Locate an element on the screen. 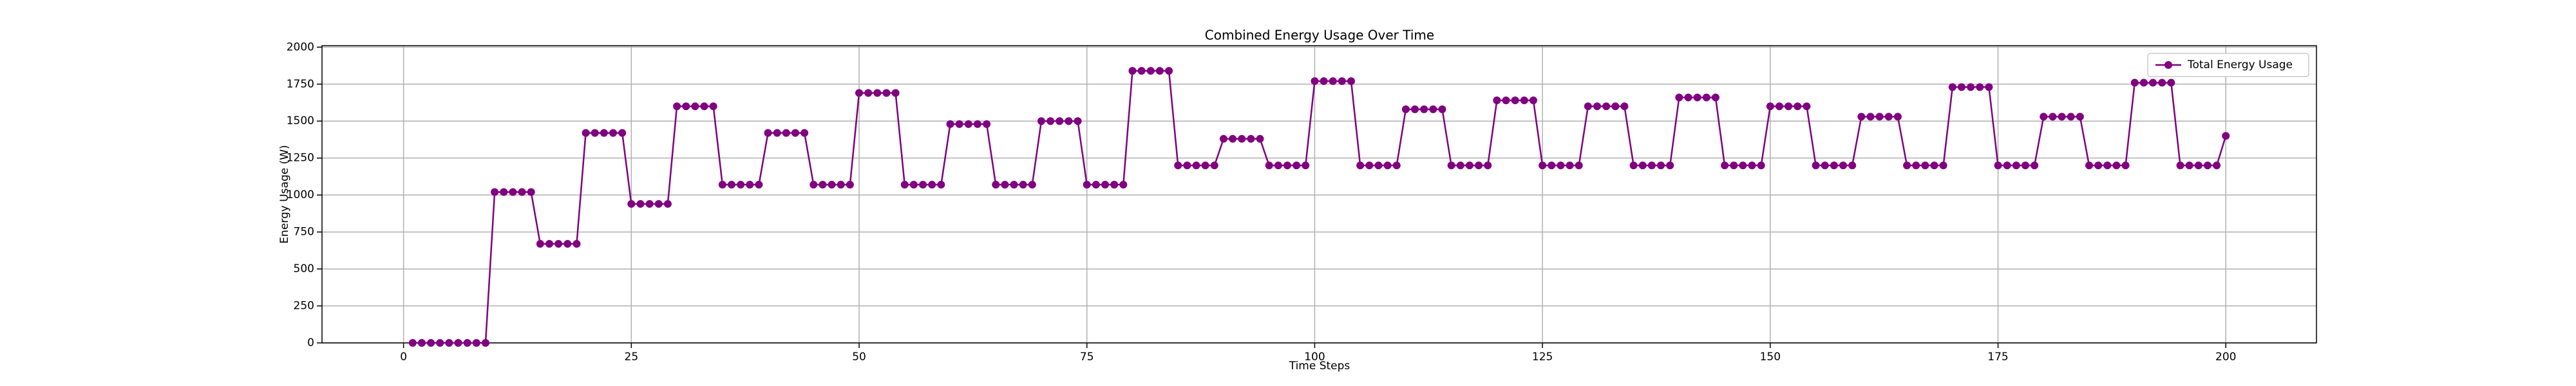 The image size is (2576, 386). y-tick-label: 2000 is located at coordinates (301, 47).